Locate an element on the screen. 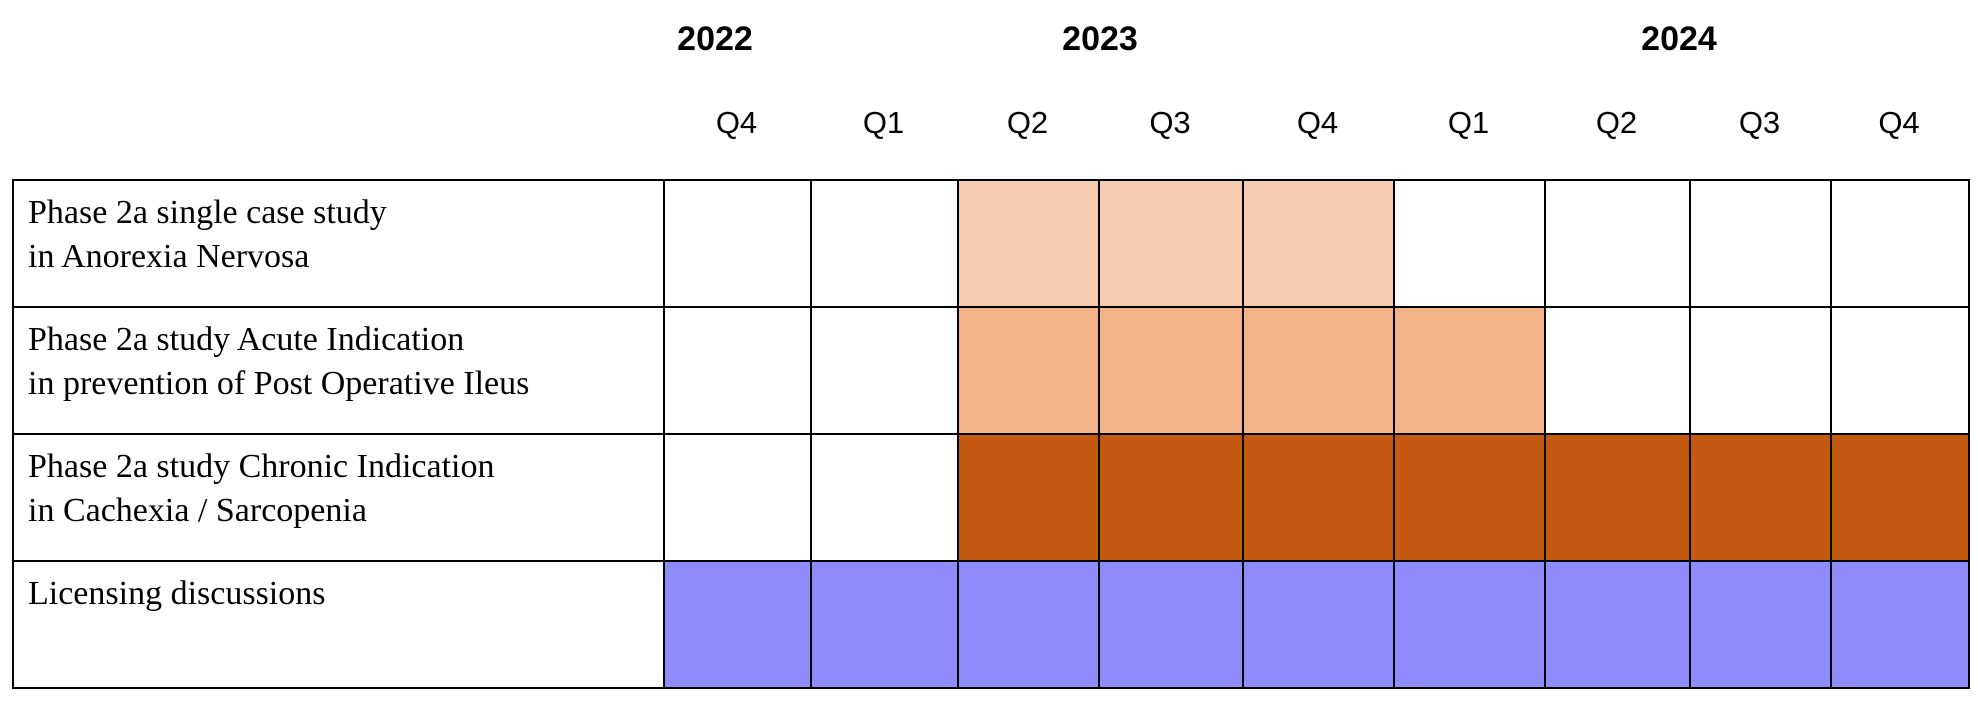 Image resolution: width=1978 pixels, height=714 pixels. row-label-line: Phase 2a study Chronic Indication is located at coordinates (261, 466).